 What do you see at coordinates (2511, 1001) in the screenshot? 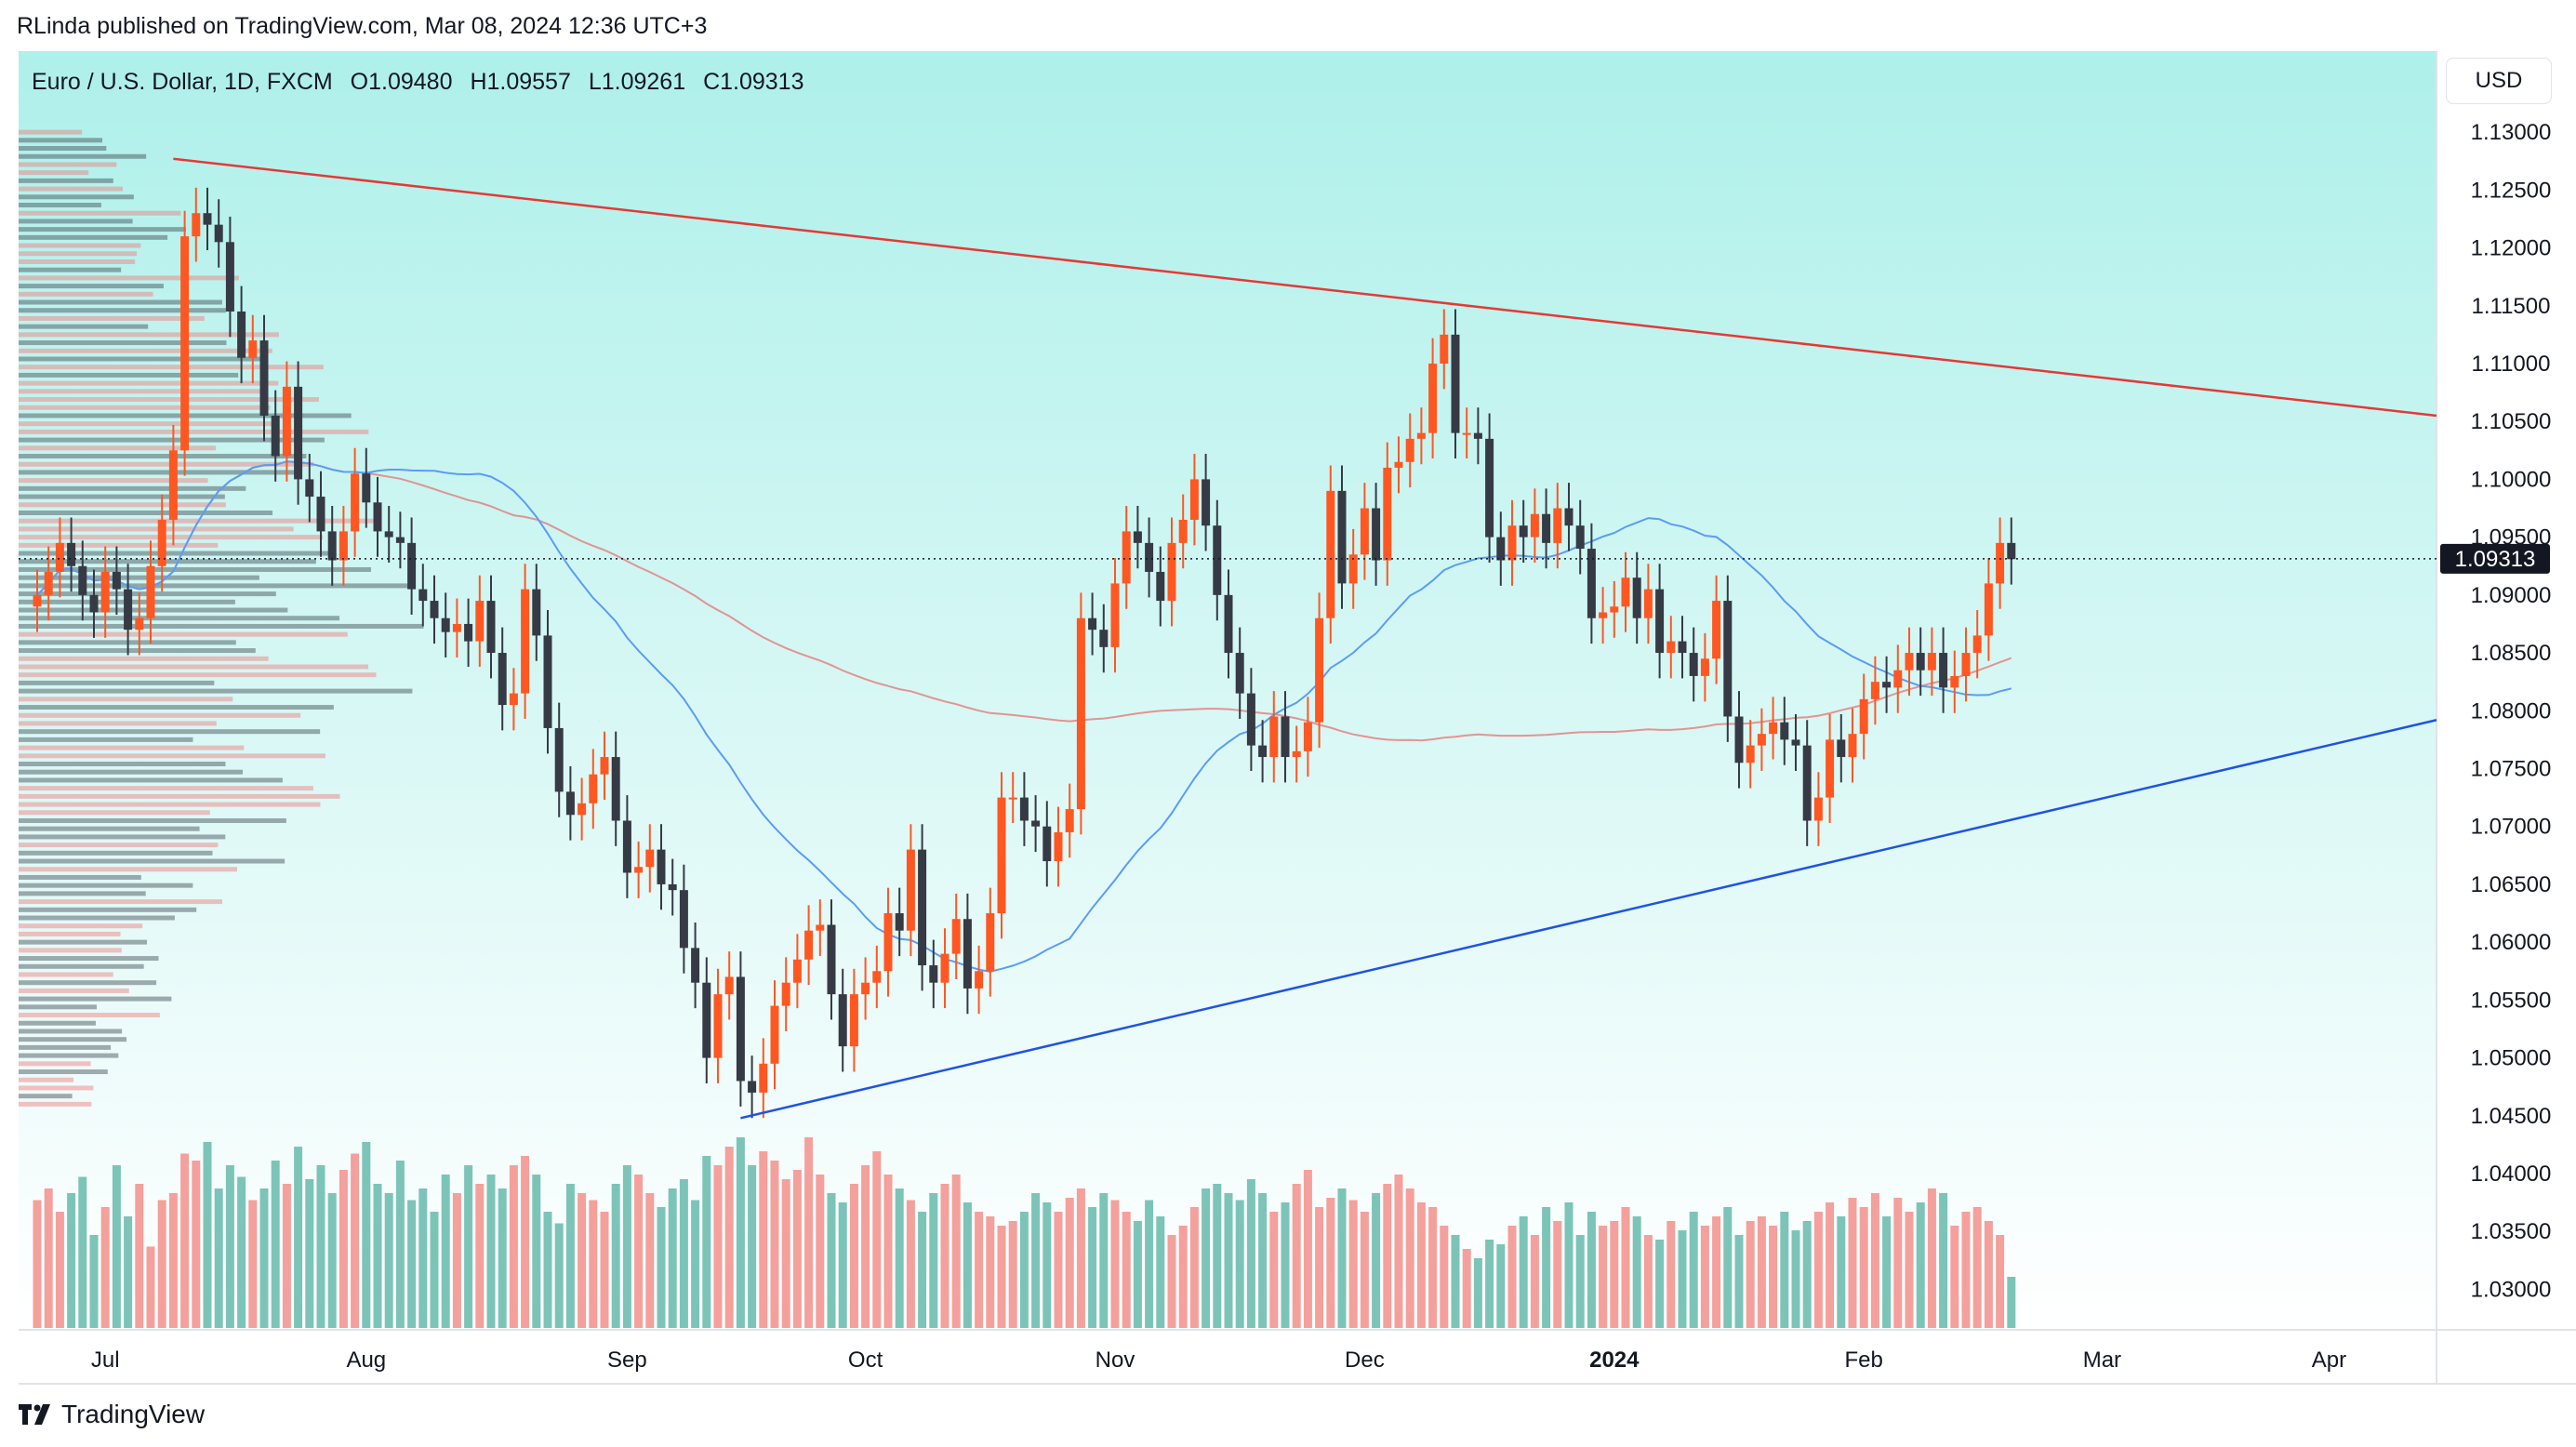
I see `price-tick-label: 1.05500` at bounding box center [2511, 1001].